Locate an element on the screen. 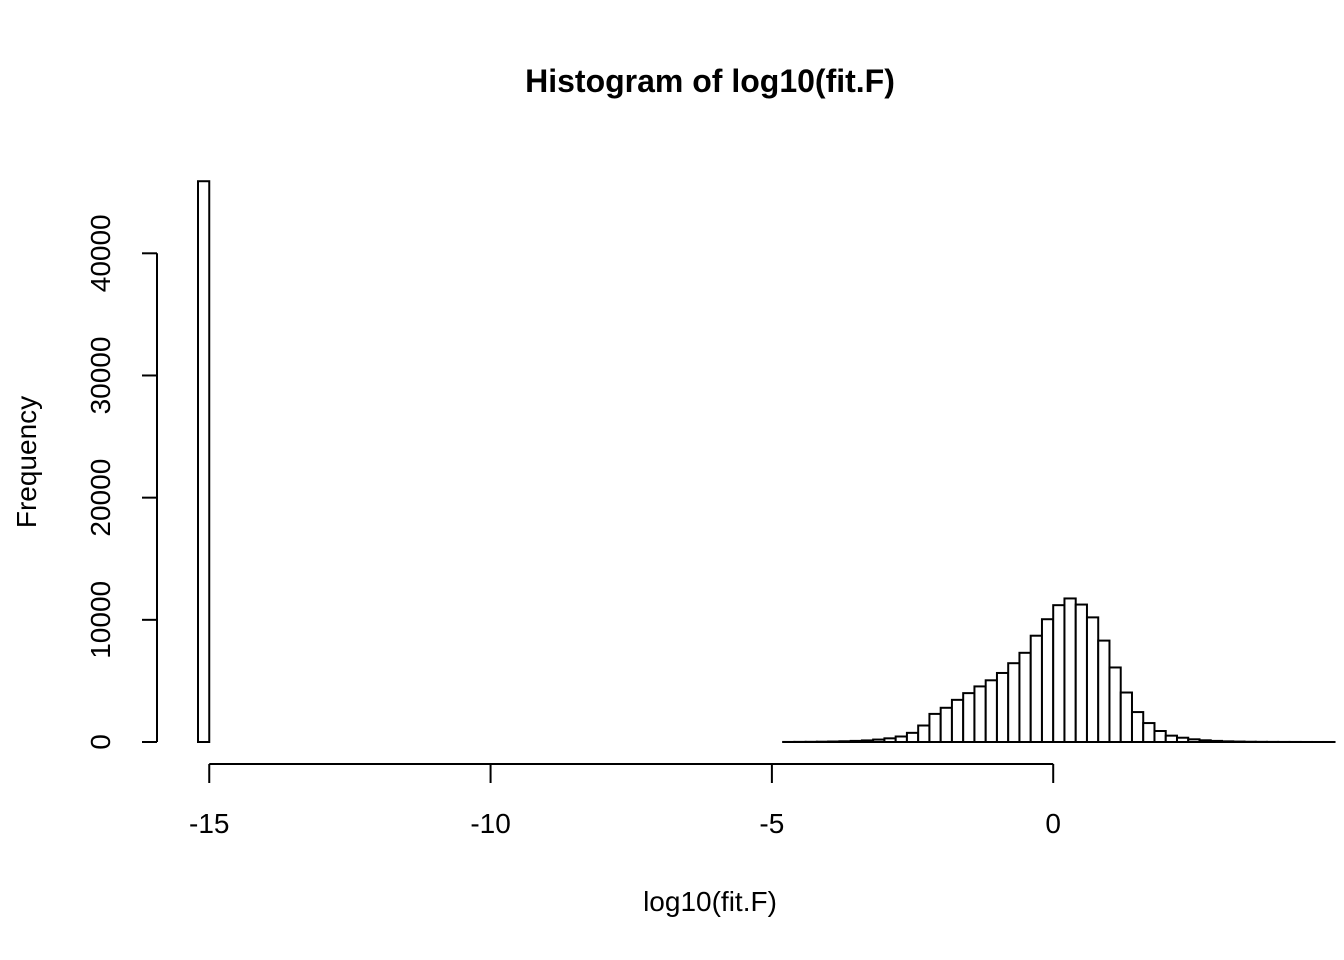 The image size is (1344, 960). y-tick-label: 30000 is located at coordinates (100, 376).